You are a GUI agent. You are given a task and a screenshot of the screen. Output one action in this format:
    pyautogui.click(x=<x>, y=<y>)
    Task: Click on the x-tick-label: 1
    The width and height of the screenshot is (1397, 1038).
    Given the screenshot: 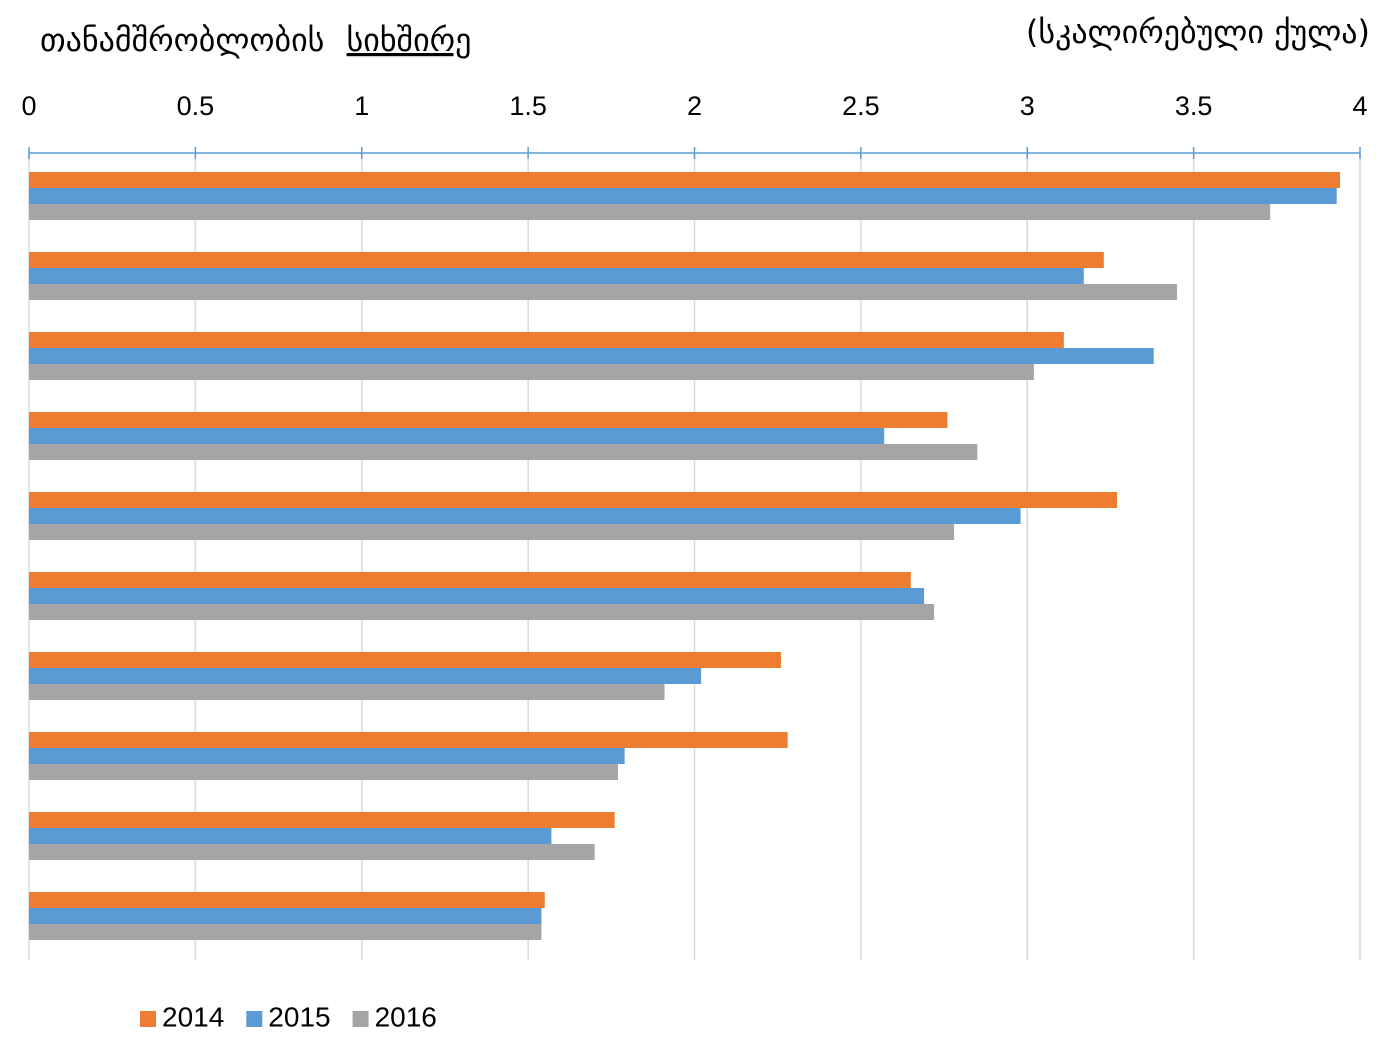 What is the action you would take?
    pyautogui.click(x=361, y=106)
    